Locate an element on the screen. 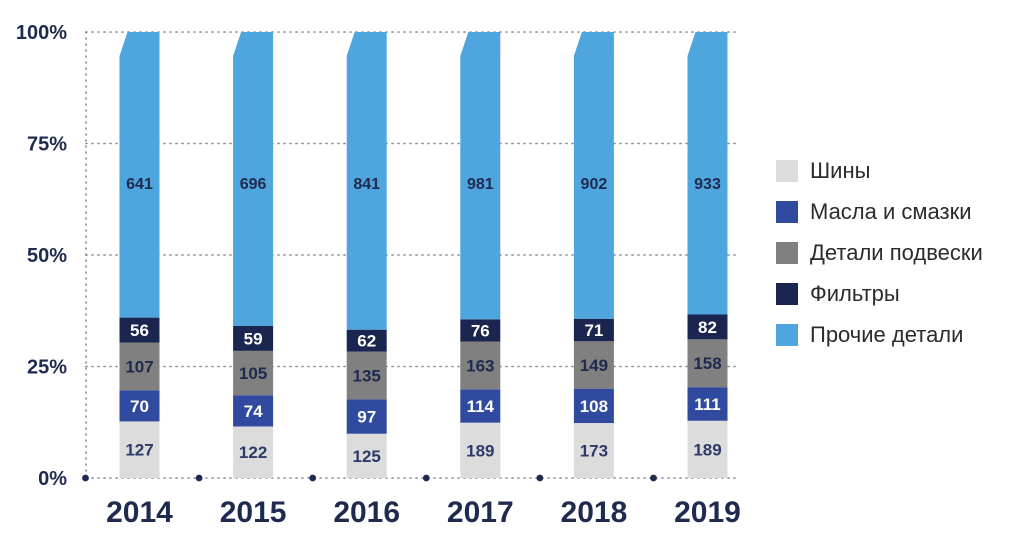  legend-item-other: Прочие детали is located at coordinates (879, 334).